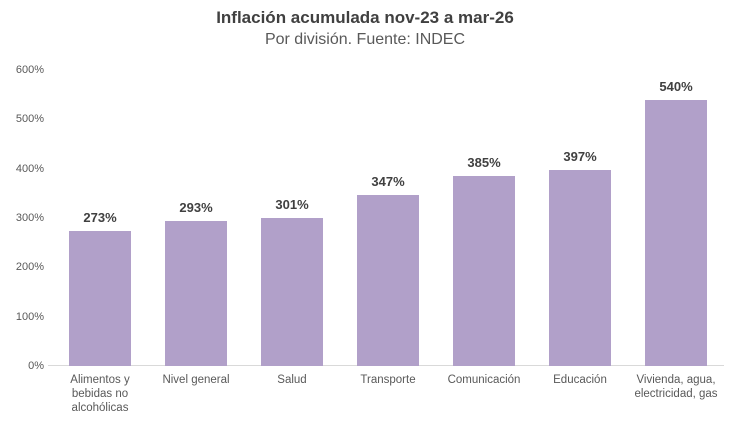 The width and height of the screenshot is (730, 424). I want to click on bar-value-label: 347%, so click(388, 181).